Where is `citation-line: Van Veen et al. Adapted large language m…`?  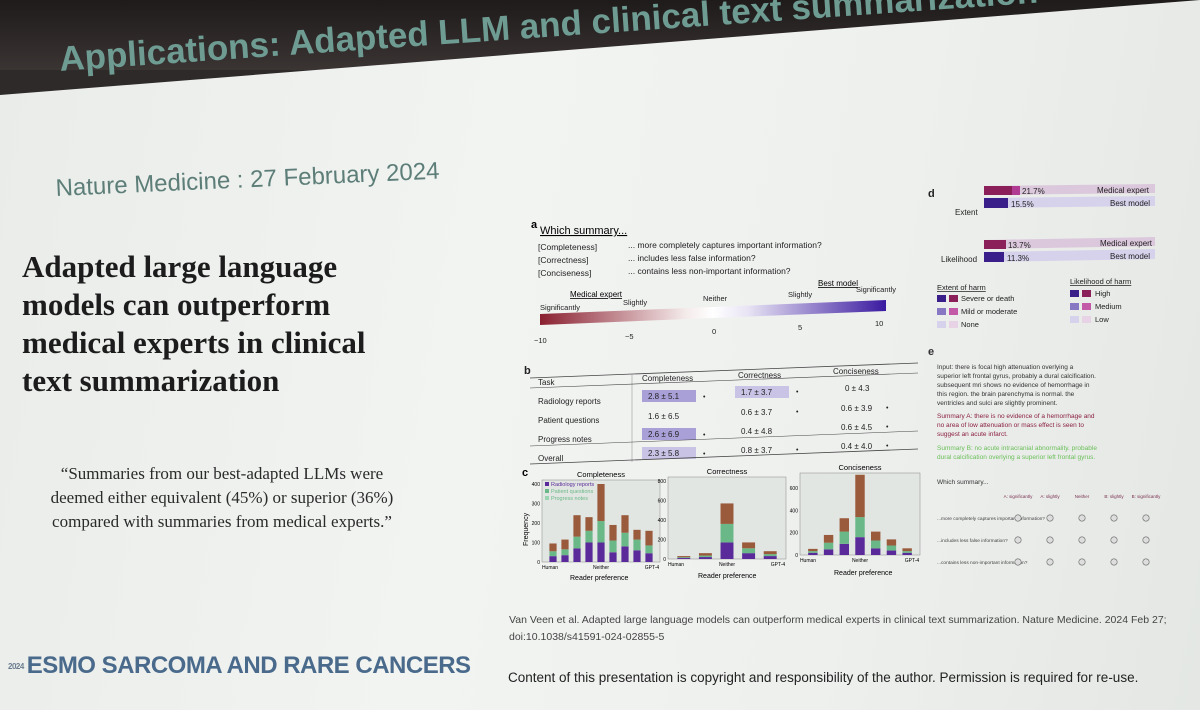 citation-line: Van Veen et al. Adapted large language m… is located at coordinates (838, 620).